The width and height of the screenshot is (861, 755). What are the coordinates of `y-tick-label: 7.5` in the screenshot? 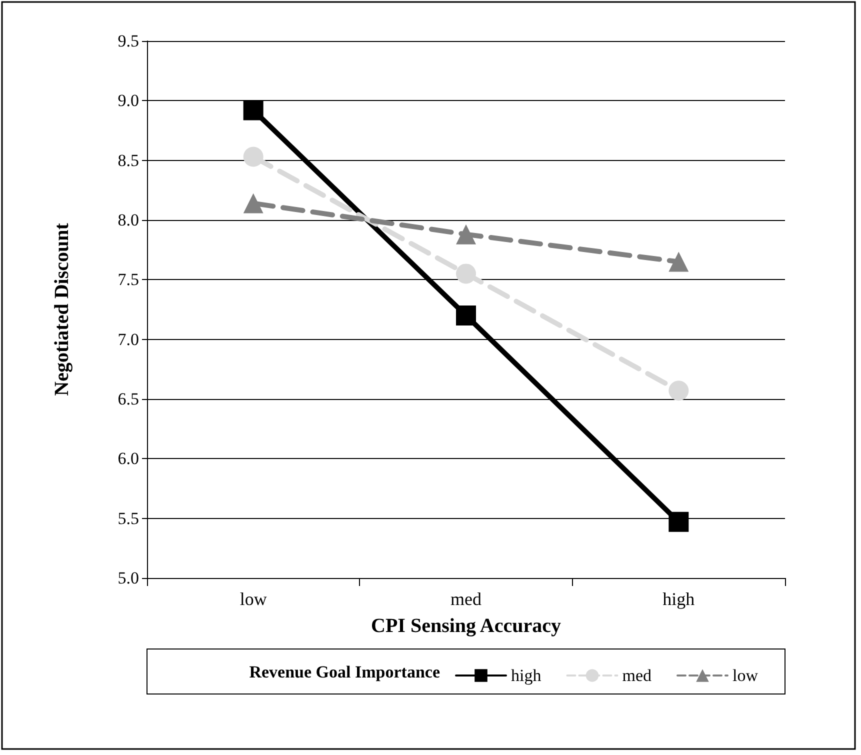 It's located at (128, 280).